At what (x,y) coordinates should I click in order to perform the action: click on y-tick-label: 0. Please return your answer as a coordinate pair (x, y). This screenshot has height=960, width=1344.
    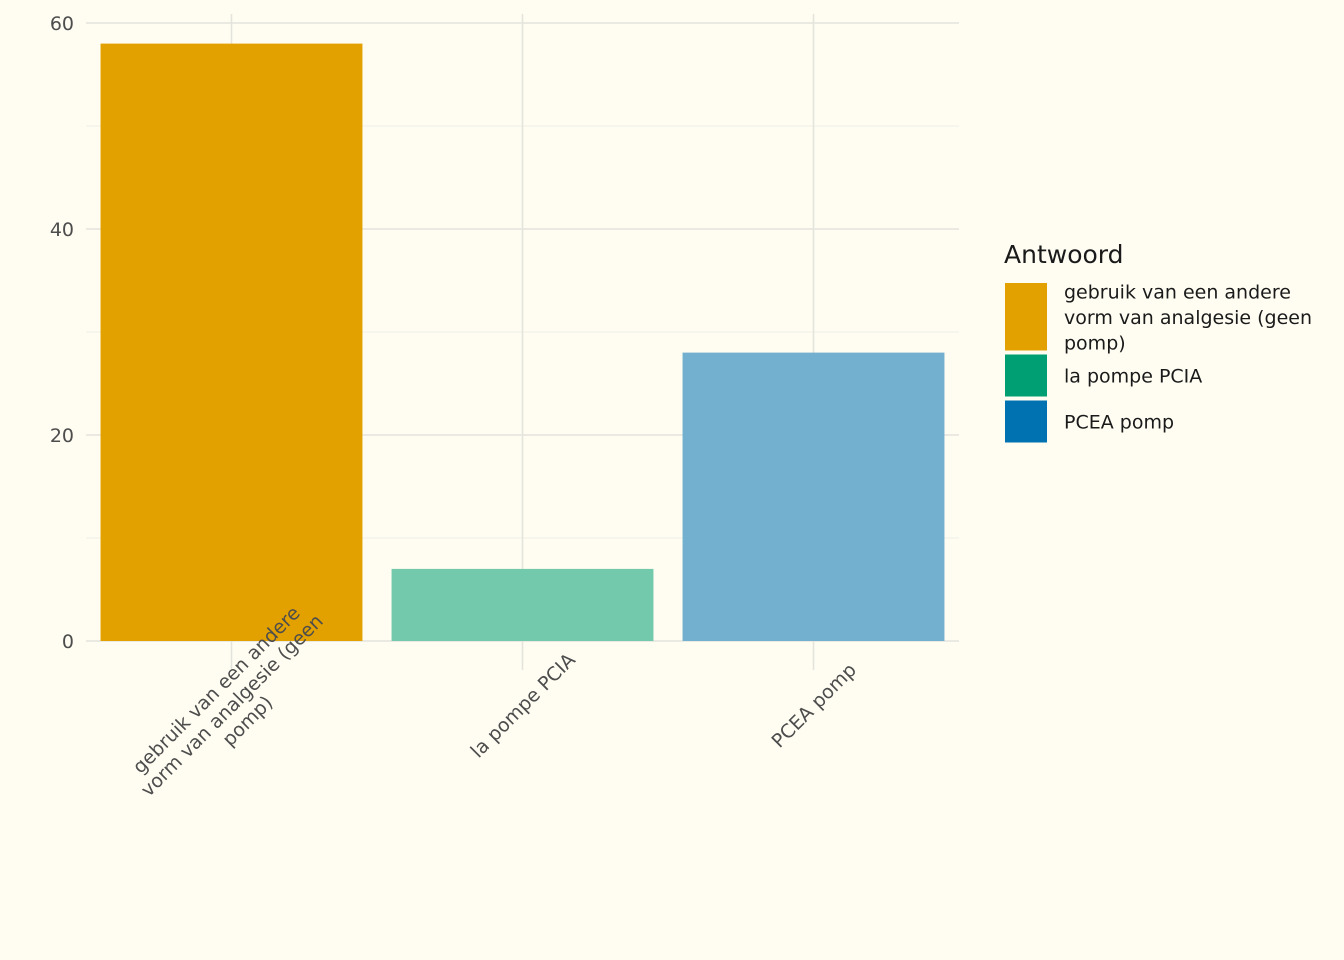
    Looking at the image, I should click on (68, 642).